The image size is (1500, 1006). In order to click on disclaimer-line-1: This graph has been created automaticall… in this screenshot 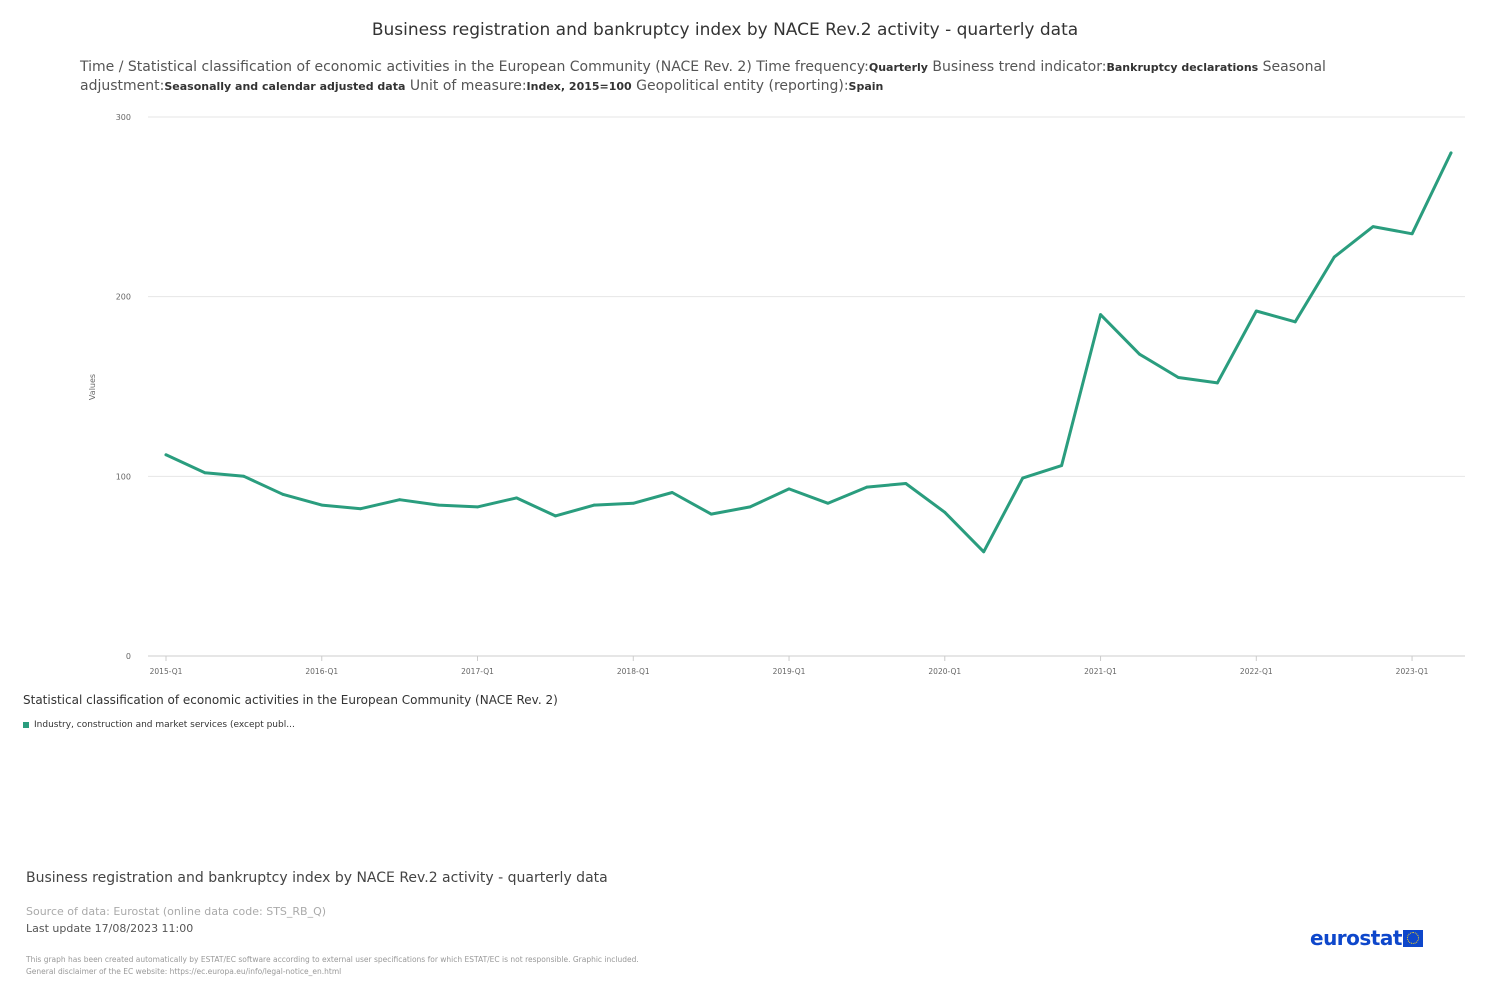, I will do `click(332, 959)`.